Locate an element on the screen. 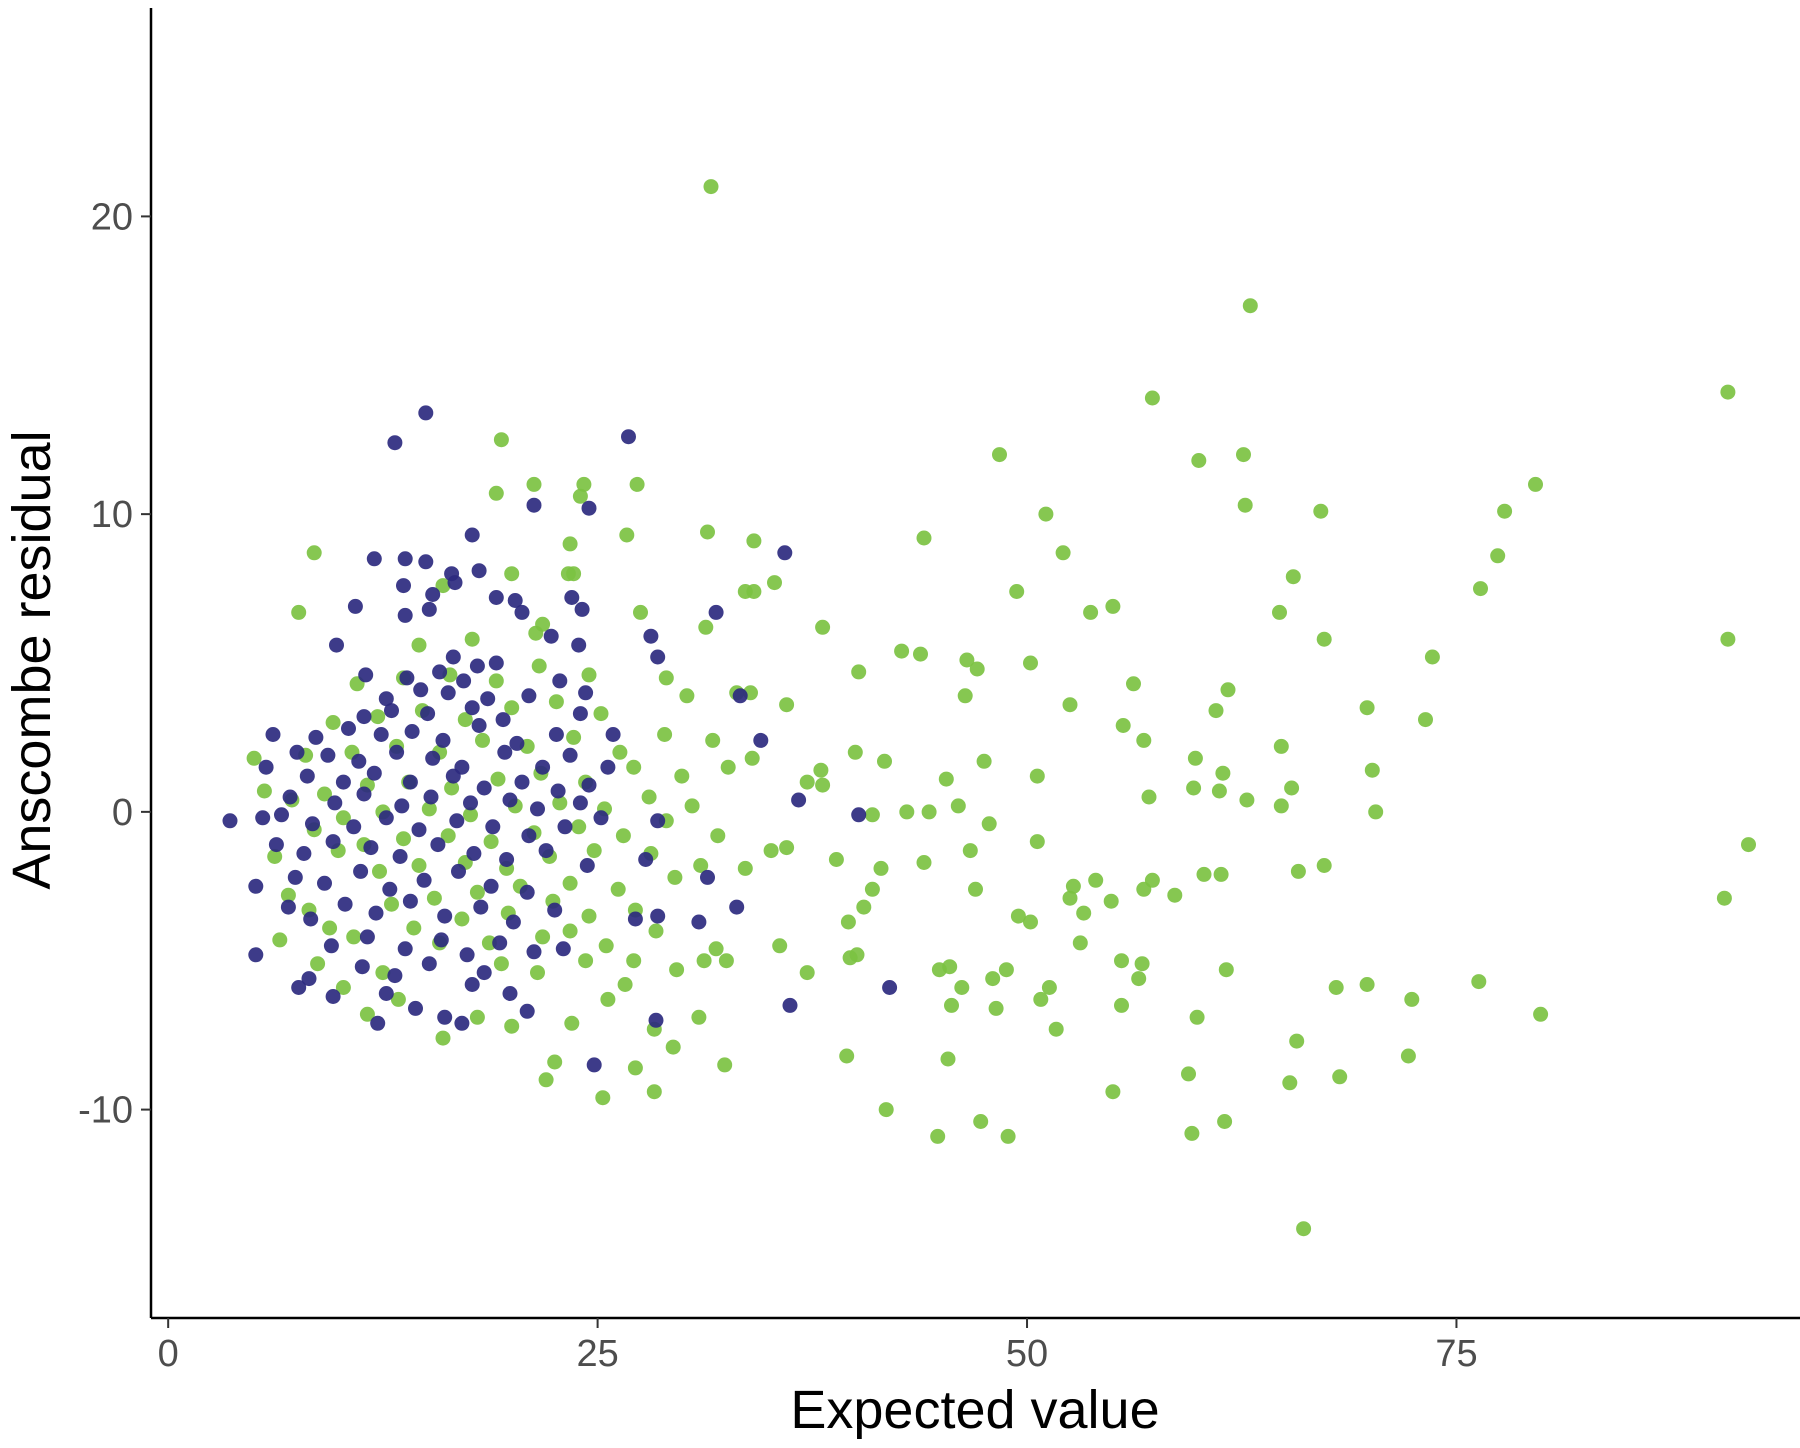  y-axis-title: Anscombe residual is located at coordinates (32, 659).